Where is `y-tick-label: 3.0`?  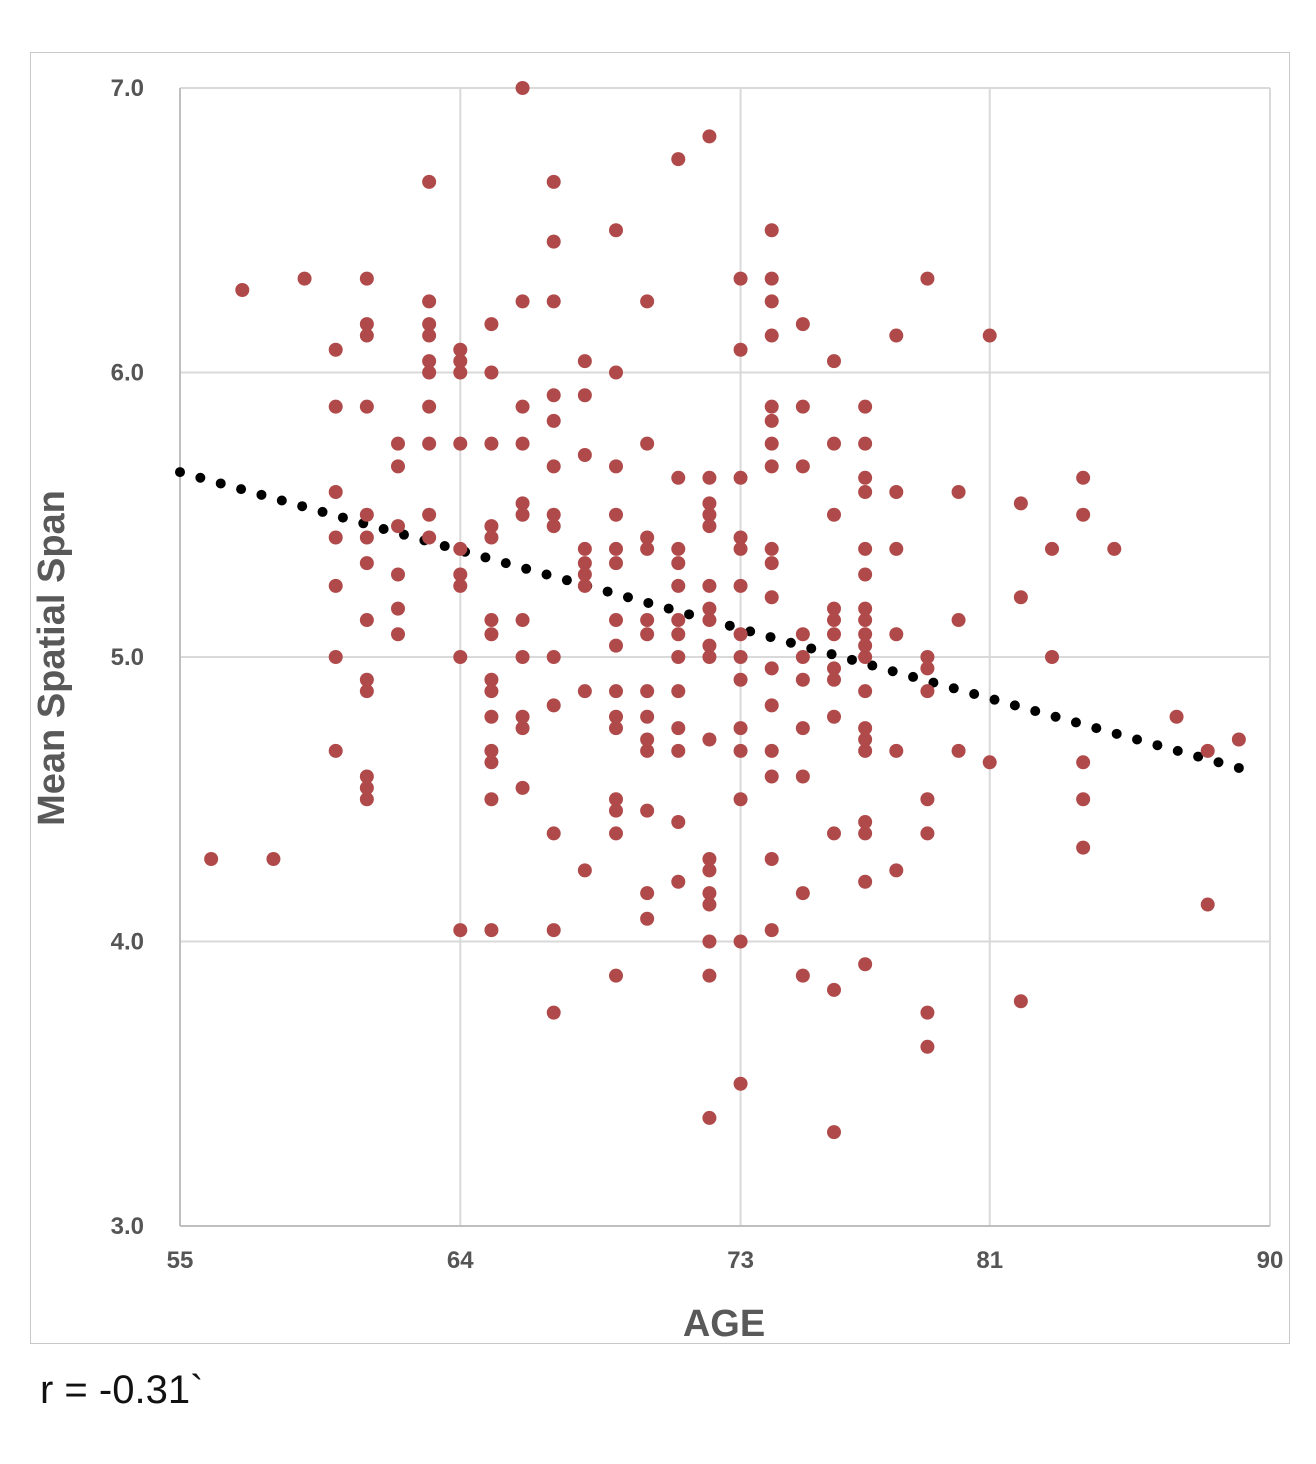 y-tick-label: 3.0 is located at coordinates (127, 1226).